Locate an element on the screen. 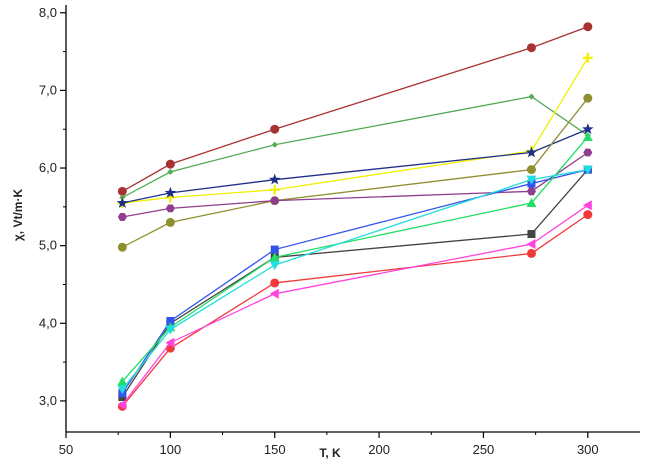 This screenshot has width=648, height=469. x-tick-label: 200 is located at coordinates (379, 449).